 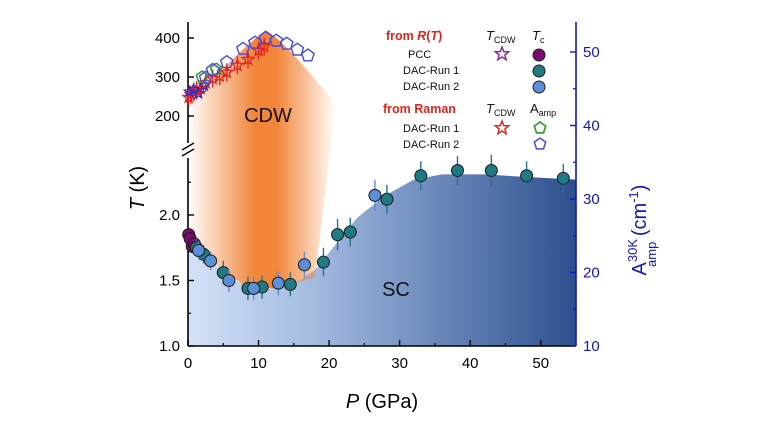 I want to click on x-tick-label: 10, so click(x=258, y=363).